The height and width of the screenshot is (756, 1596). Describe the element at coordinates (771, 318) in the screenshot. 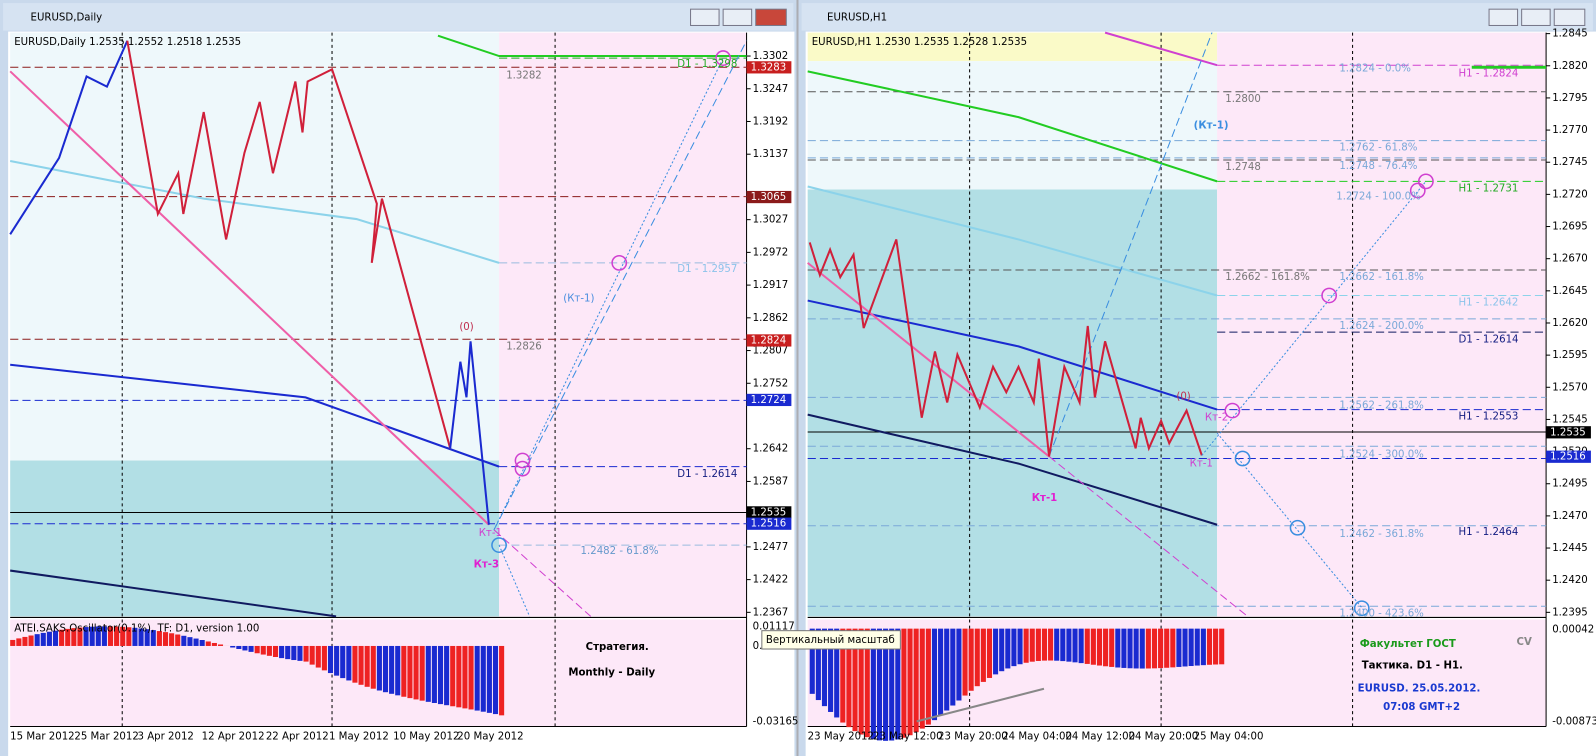

I see `price-label: 1.2862` at that location.